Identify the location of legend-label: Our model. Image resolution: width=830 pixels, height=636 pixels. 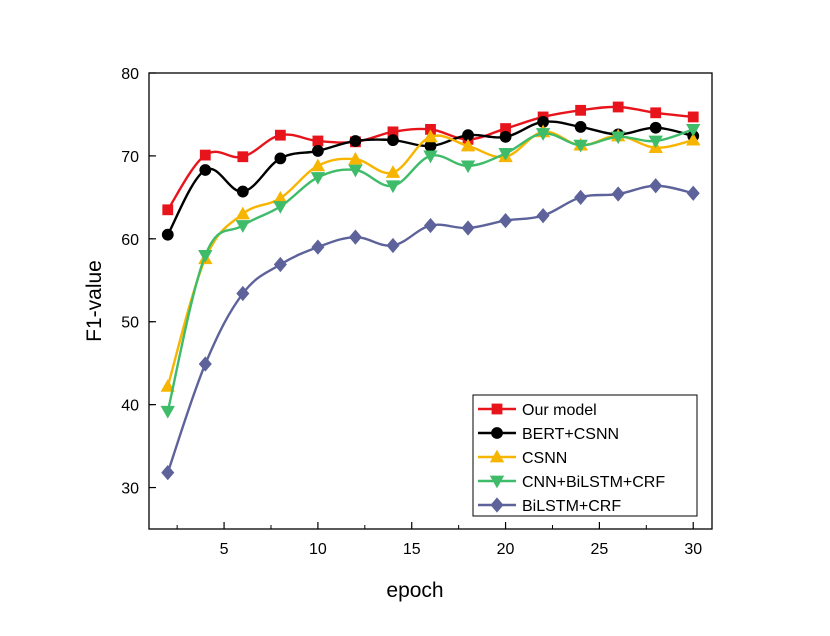
(559, 410).